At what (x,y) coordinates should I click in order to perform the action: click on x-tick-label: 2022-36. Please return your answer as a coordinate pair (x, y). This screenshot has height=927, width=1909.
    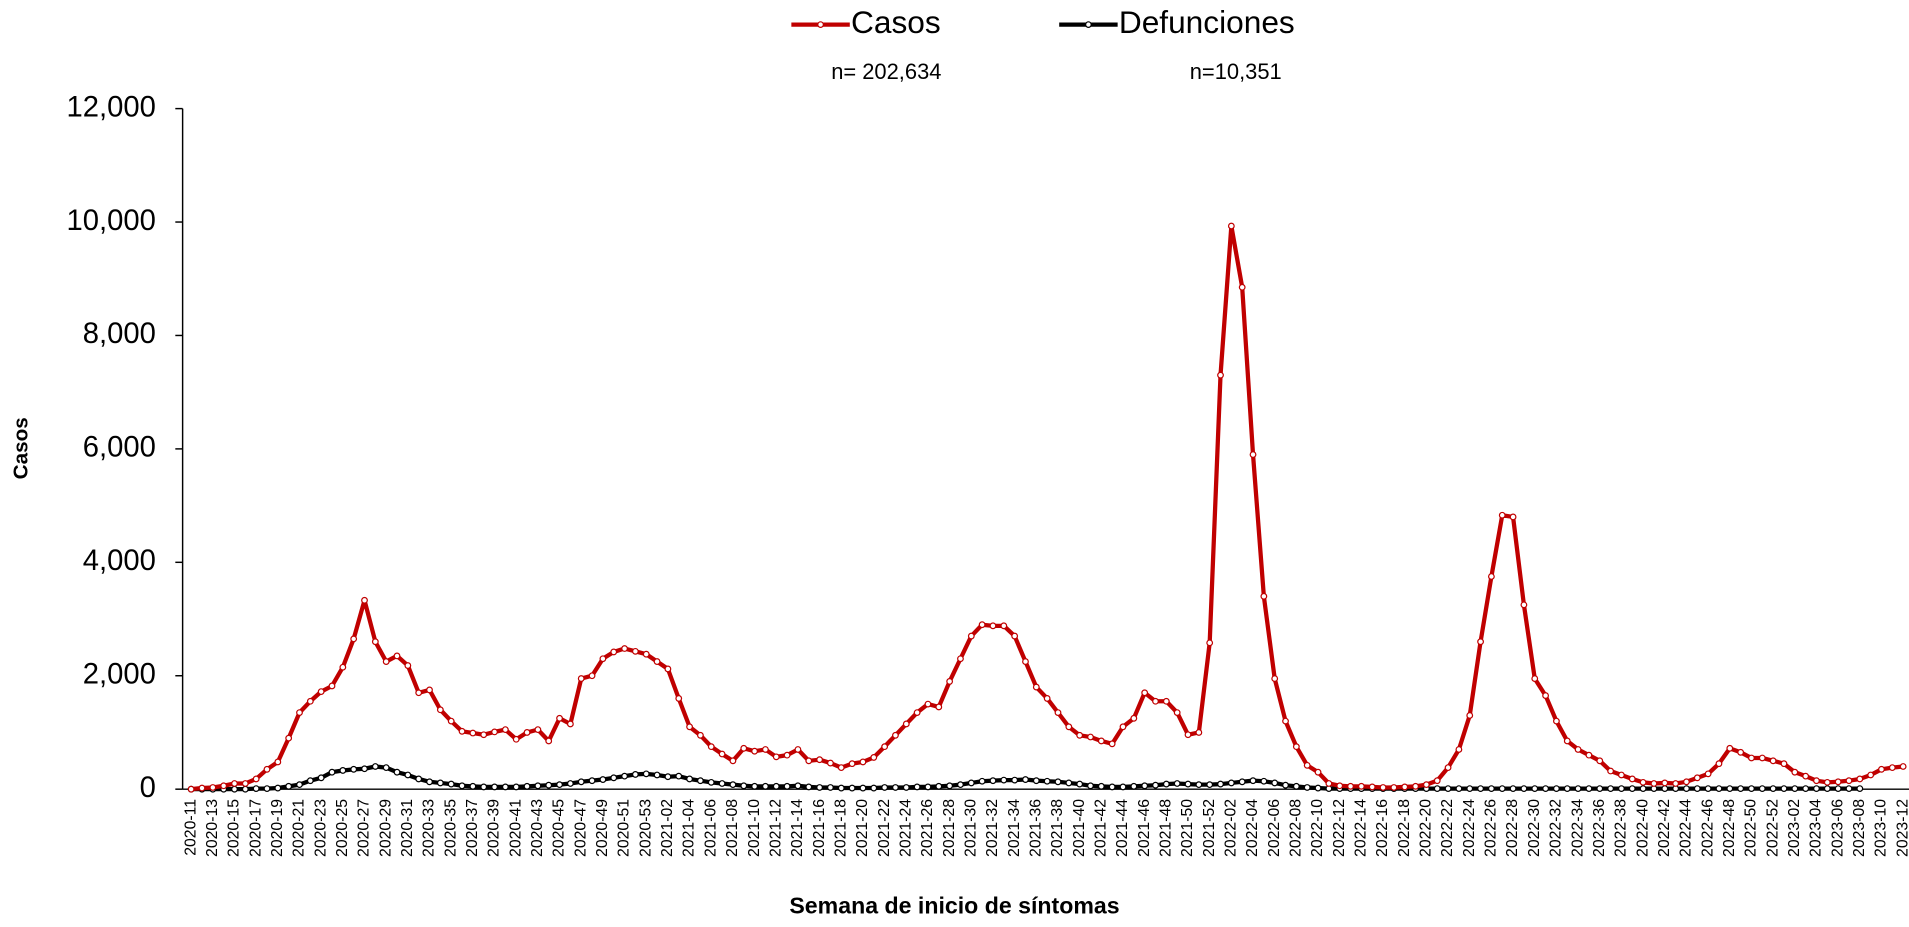
    Looking at the image, I should click on (1599, 828).